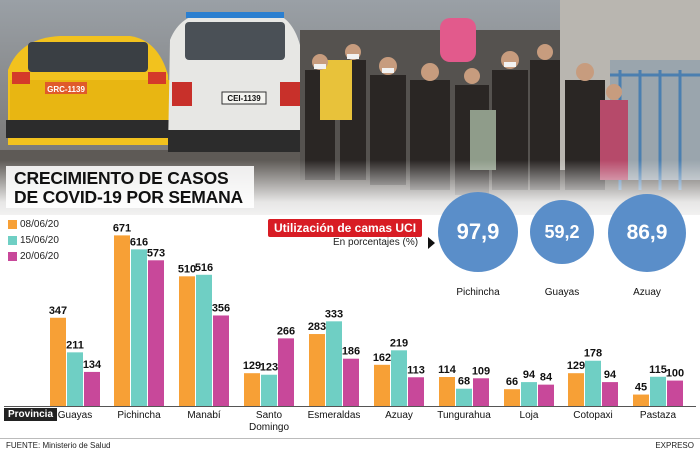  What do you see at coordinates (431, 243) in the screenshot?
I see `arrow-right-icon` at bounding box center [431, 243].